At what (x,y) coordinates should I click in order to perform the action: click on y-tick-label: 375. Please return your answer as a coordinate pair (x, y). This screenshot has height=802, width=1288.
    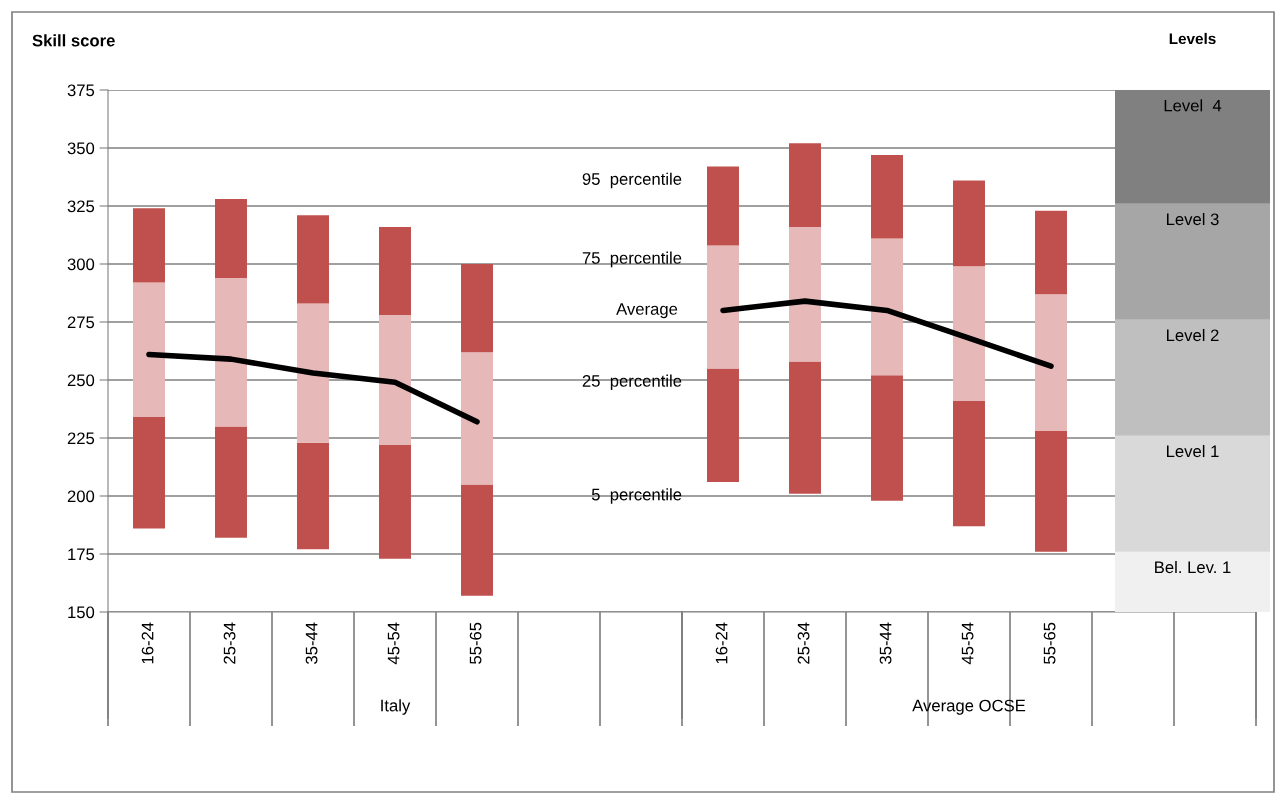
    Looking at the image, I should click on (81, 90).